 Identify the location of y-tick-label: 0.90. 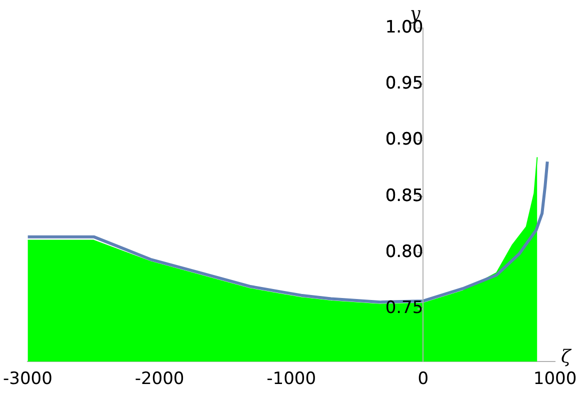
(404, 140).